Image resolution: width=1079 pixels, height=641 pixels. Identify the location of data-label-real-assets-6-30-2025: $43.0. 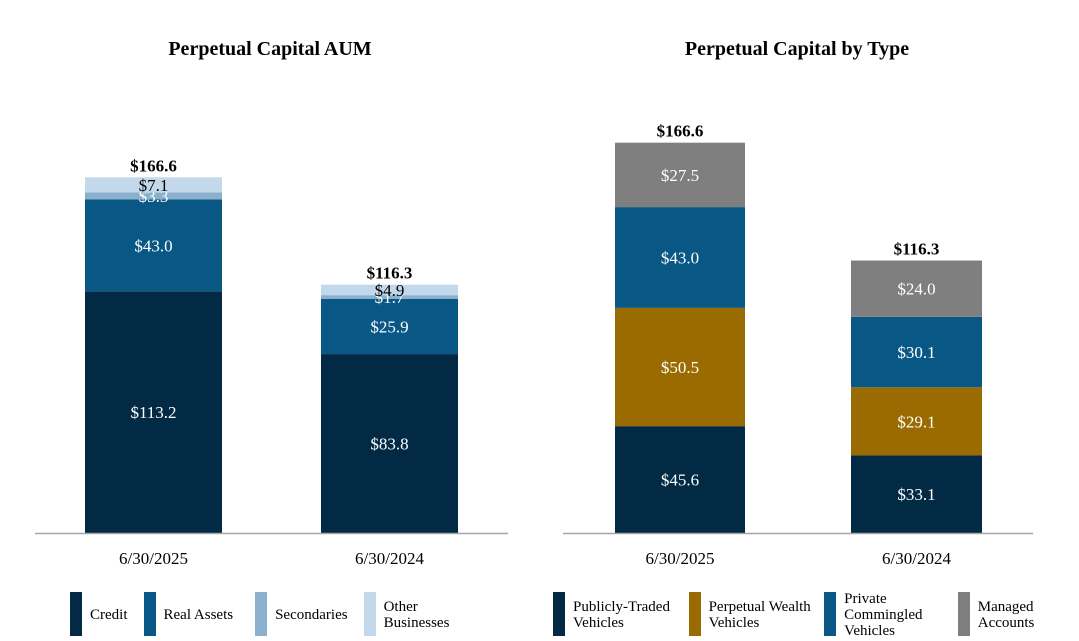
(153, 245).